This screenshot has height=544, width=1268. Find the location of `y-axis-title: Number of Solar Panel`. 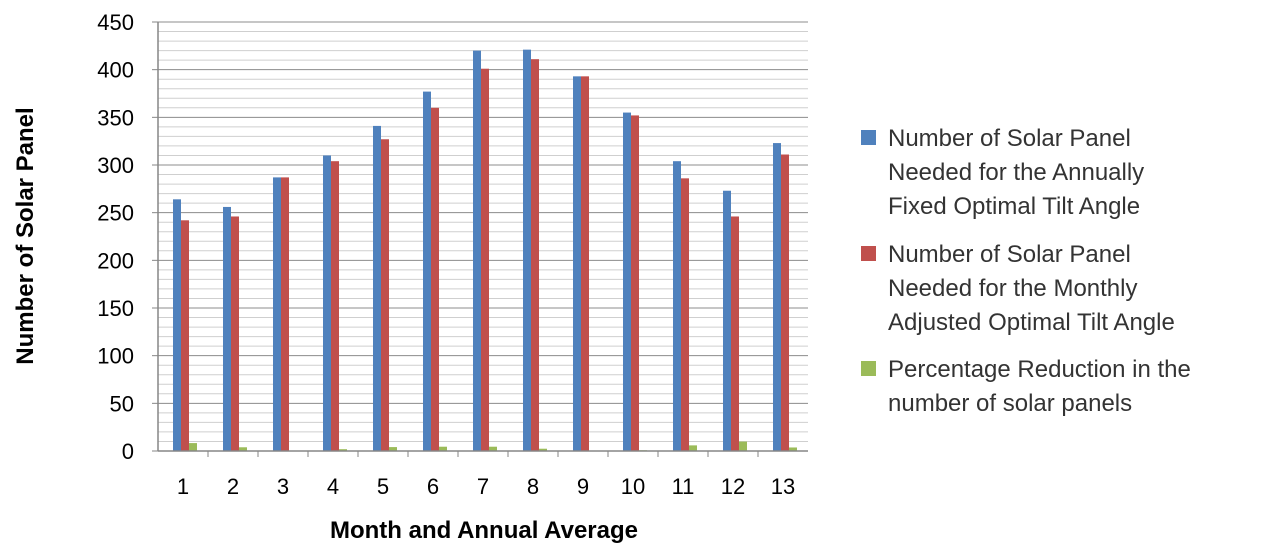

y-axis-title: Number of Solar Panel is located at coordinates (25, 235).